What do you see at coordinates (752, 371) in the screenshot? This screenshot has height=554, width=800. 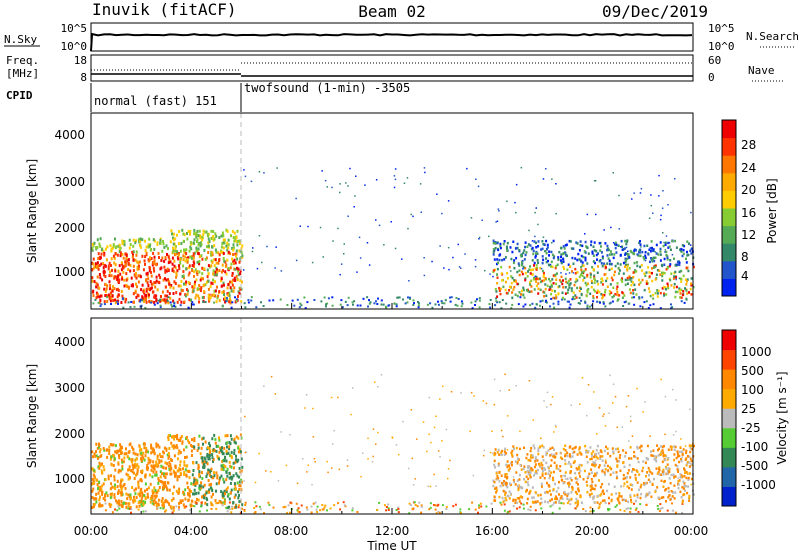 I see `velocity-cbar-tick-500: 500` at bounding box center [752, 371].